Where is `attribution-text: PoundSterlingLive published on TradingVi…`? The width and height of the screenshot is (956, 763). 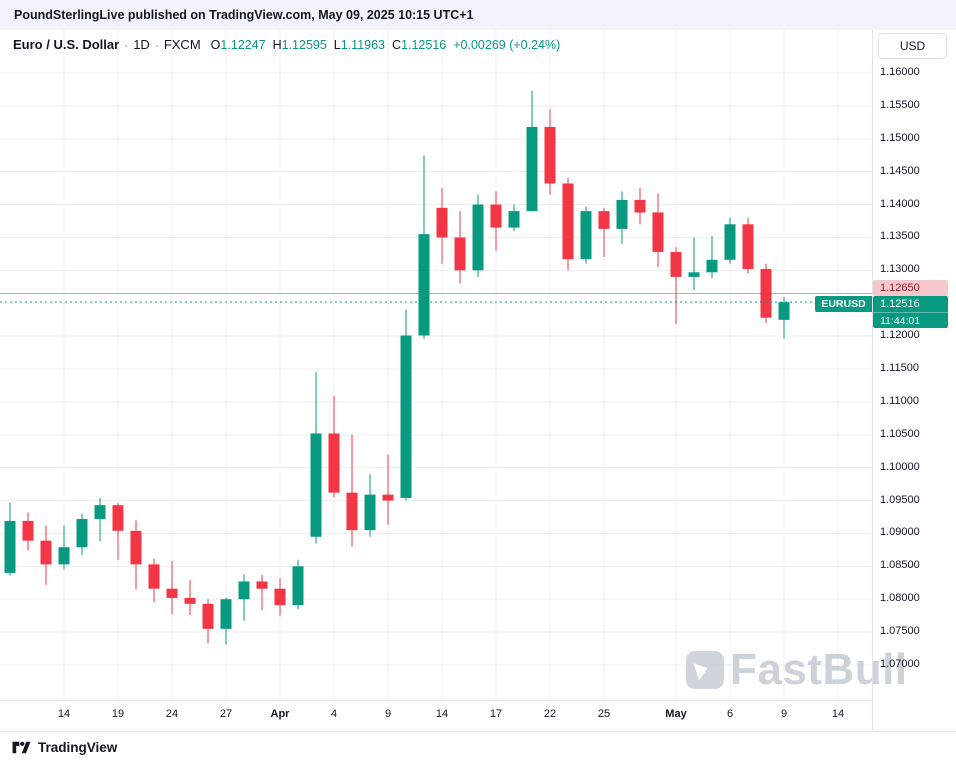 attribution-text: PoundSterlingLive published on TradingVi… is located at coordinates (244, 15).